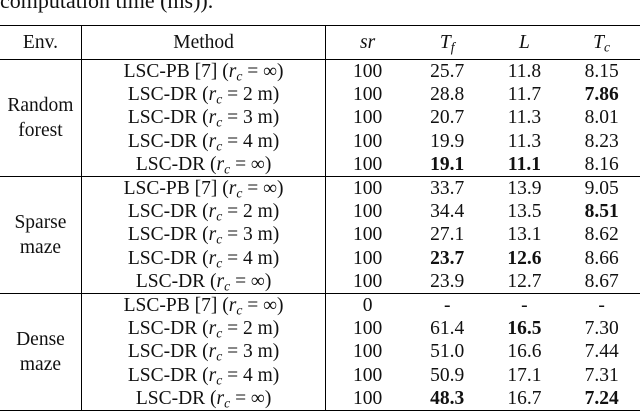 This screenshot has width=640, height=414. I want to click on header-tc-main: T, so click(599, 42).